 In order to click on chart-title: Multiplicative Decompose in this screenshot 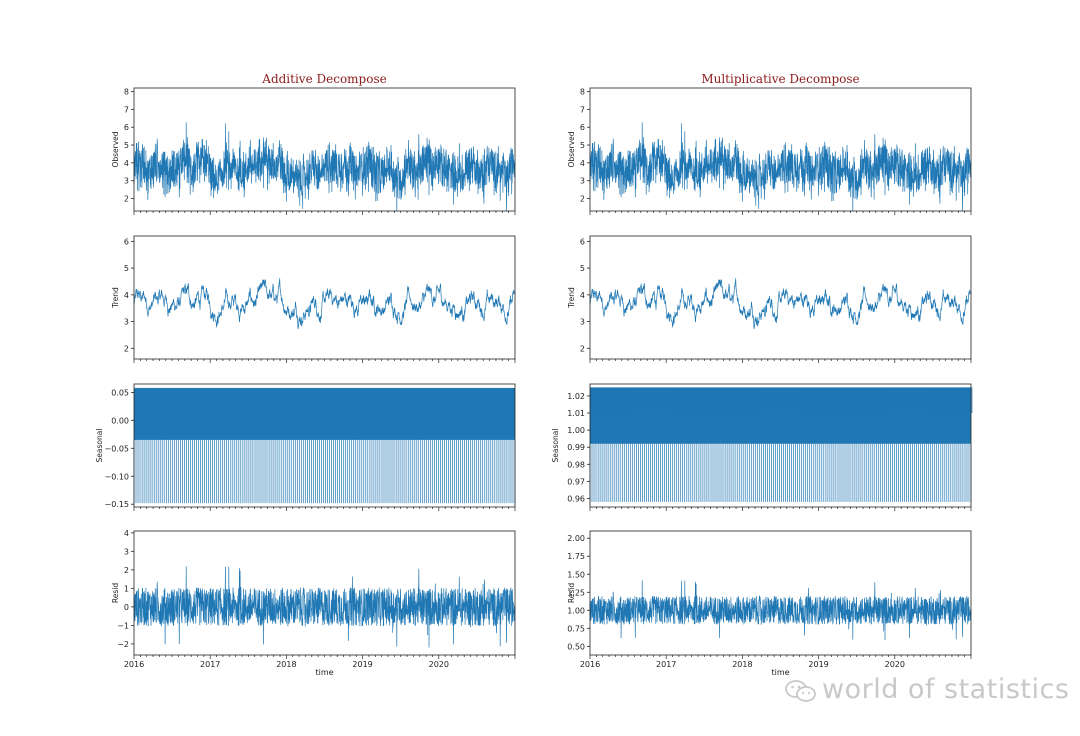, I will do `click(780, 79)`.